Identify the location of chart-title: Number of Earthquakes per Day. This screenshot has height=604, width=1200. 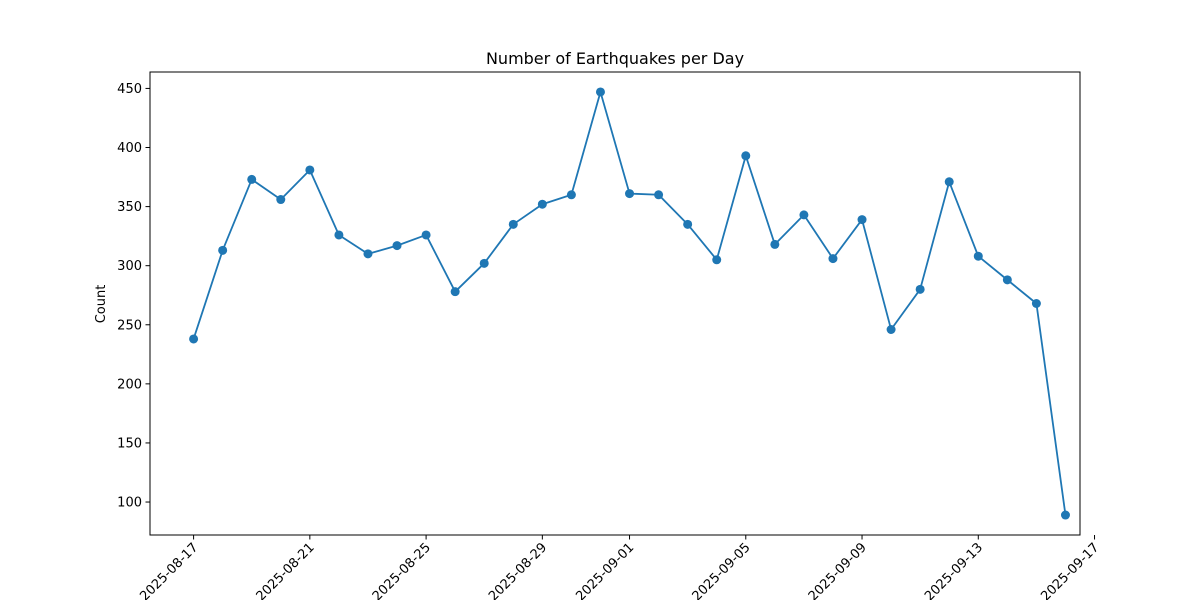
(615, 58).